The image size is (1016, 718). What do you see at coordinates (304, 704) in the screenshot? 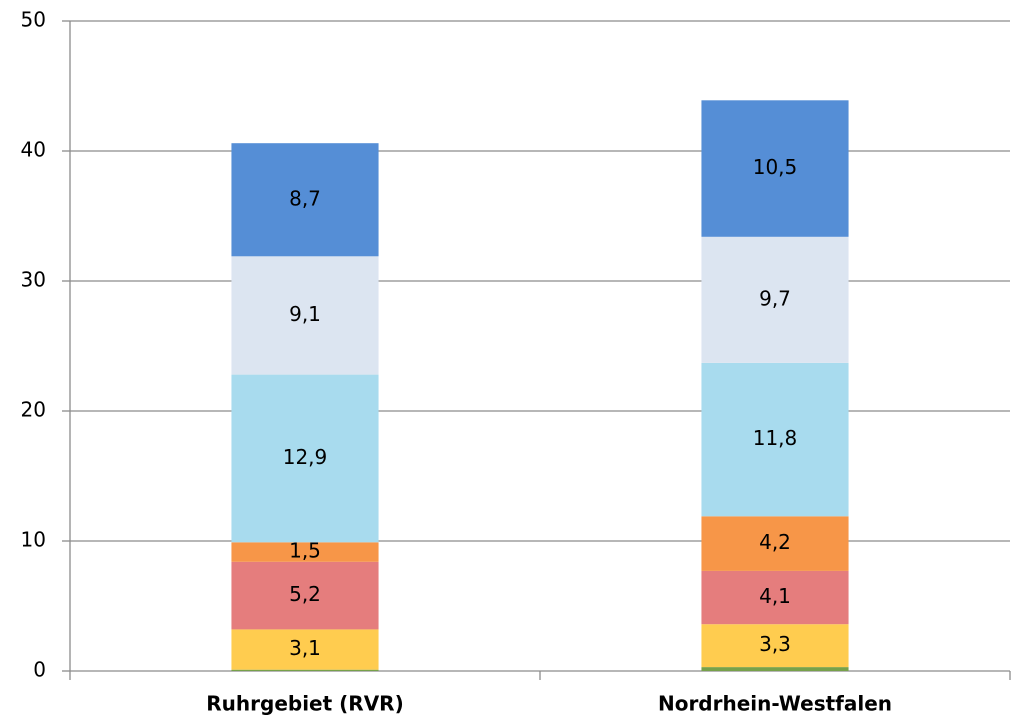
I see `x-tick-label: Ruhrgebiet (RVR)` at bounding box center [304, 704].